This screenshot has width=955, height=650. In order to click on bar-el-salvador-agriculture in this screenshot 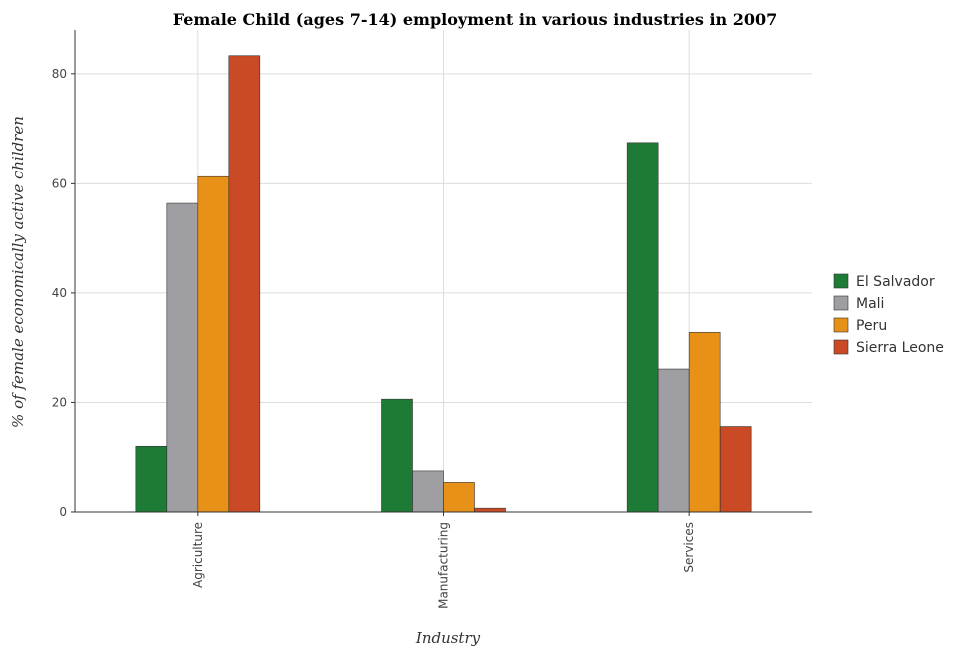, I will do `click(151, 479)`.